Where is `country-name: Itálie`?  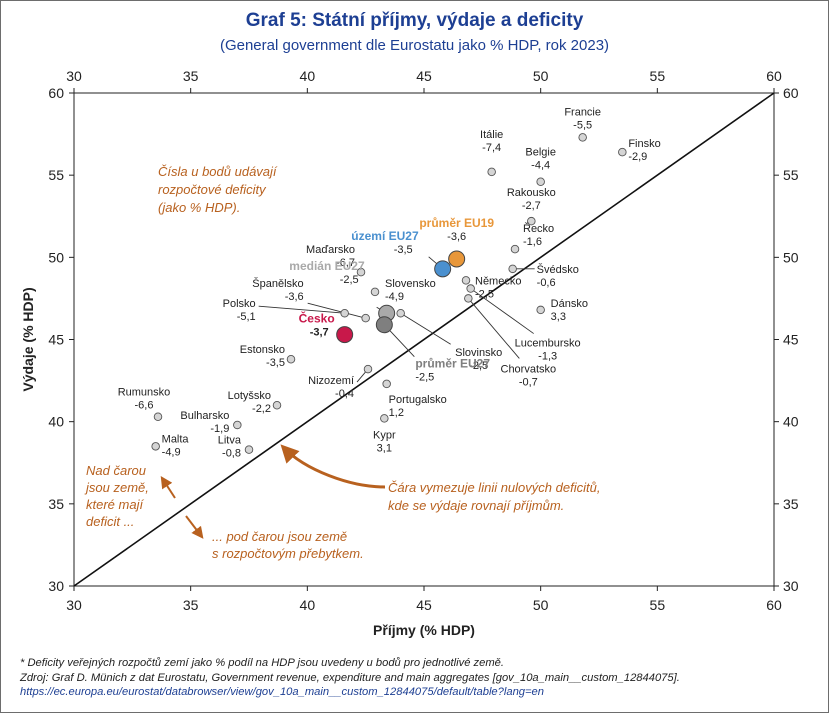
country-name: Itálie is located at coordinates (491, 135).